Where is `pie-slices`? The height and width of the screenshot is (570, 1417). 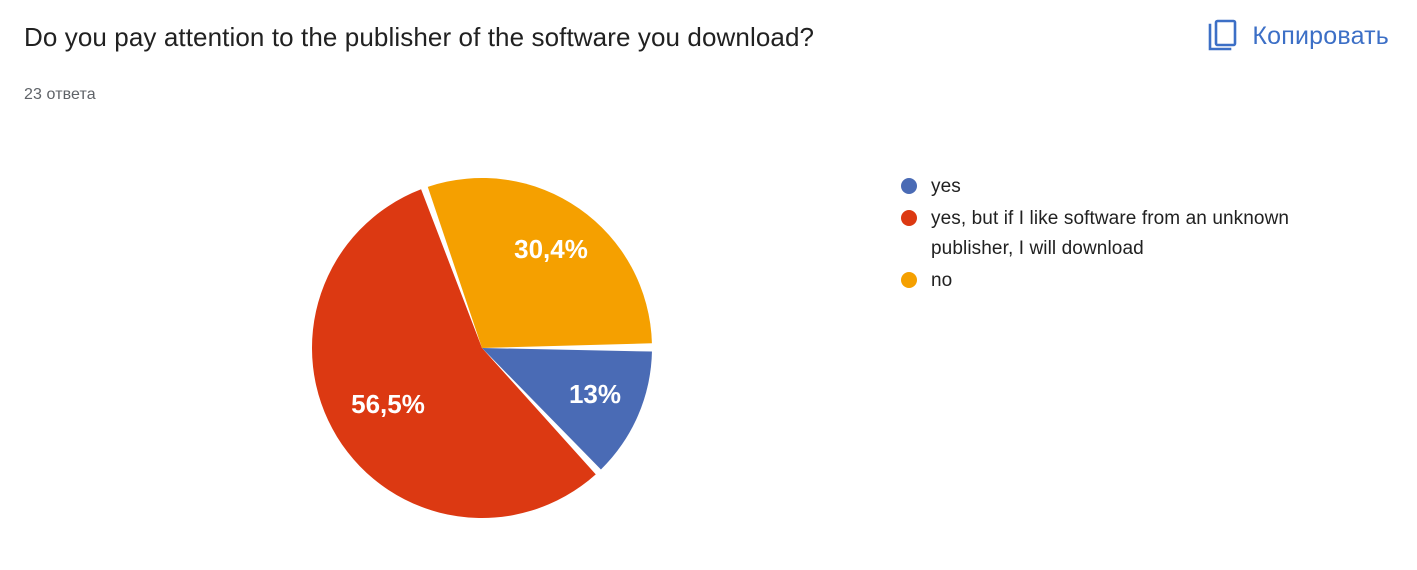 pie-slices is located at coordinates (481, 348).